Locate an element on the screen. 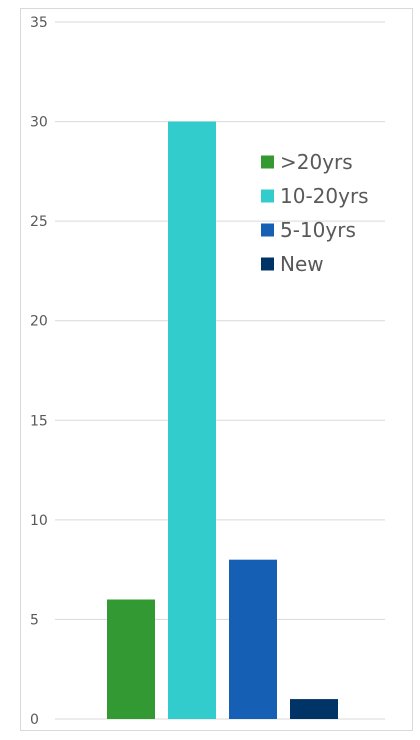 The height and width of the screenshot is (740, 420). y-tick-label: 25 is located at coordinates (39, 222).